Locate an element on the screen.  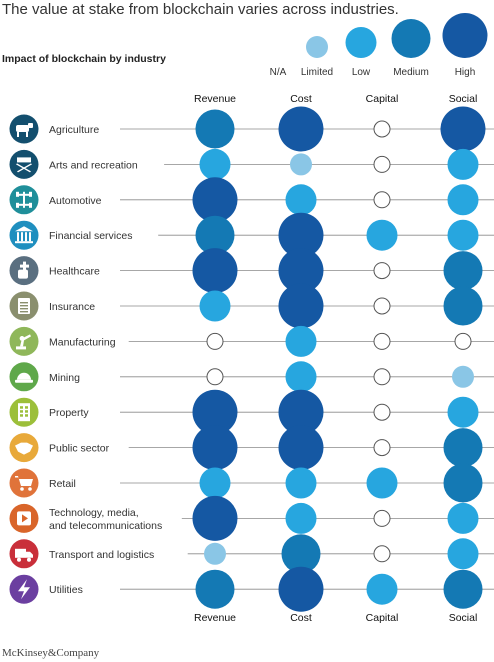
bubble-agriculture-cost-high is located at coordinates (301, 129).